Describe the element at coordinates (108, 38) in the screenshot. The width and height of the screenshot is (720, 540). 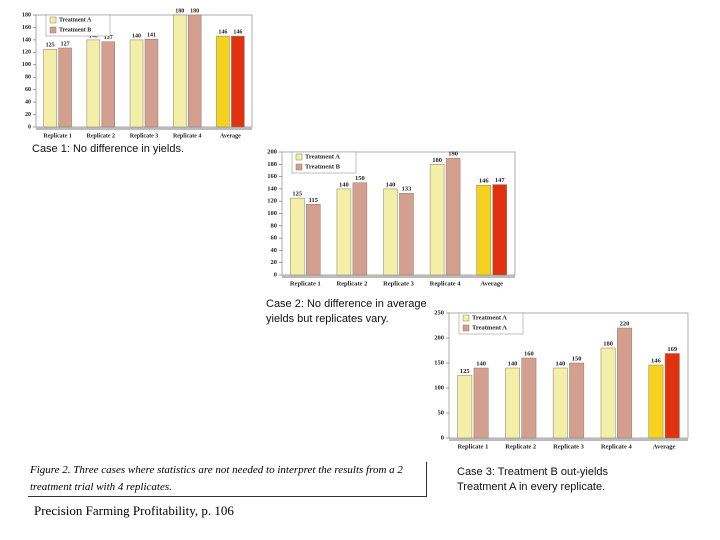
I see `value-label: 137` at that location.